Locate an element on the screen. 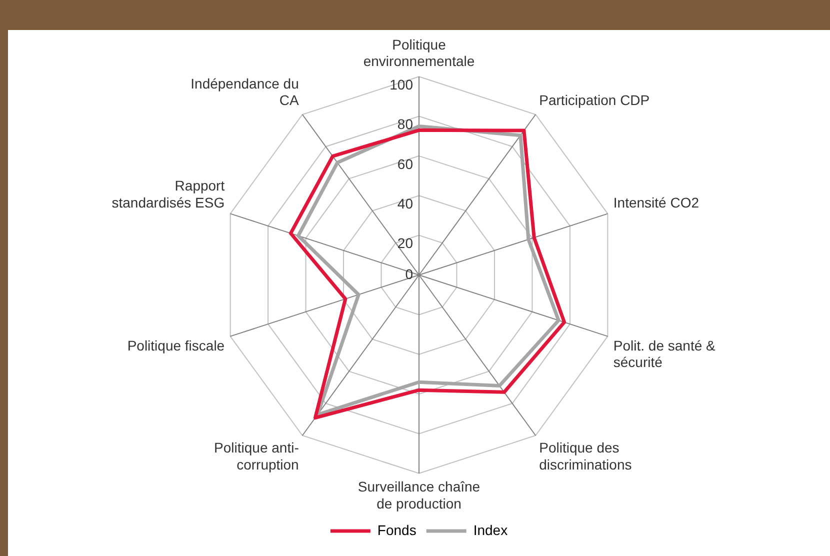 The height and width of the screenshot is (556, 830). spoke-label: Politique anti- corruption is located at coordinates (257, 456).